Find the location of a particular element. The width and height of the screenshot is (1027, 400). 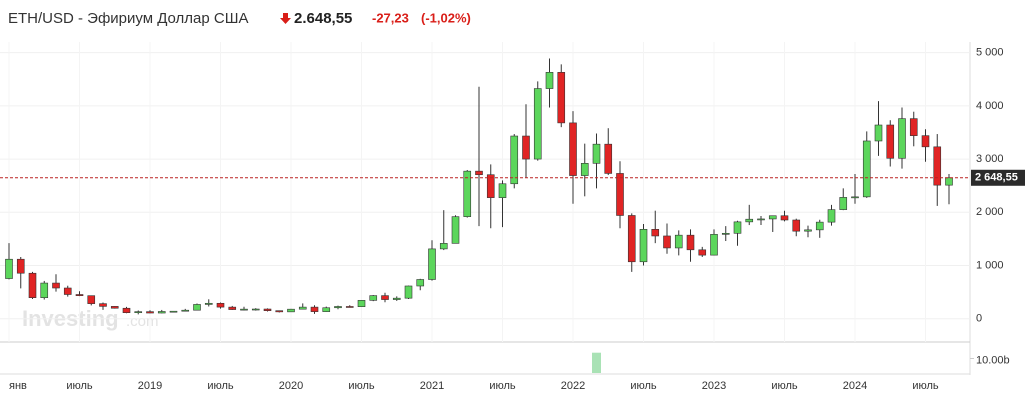

price-tag is located at coordinates (998, 177).